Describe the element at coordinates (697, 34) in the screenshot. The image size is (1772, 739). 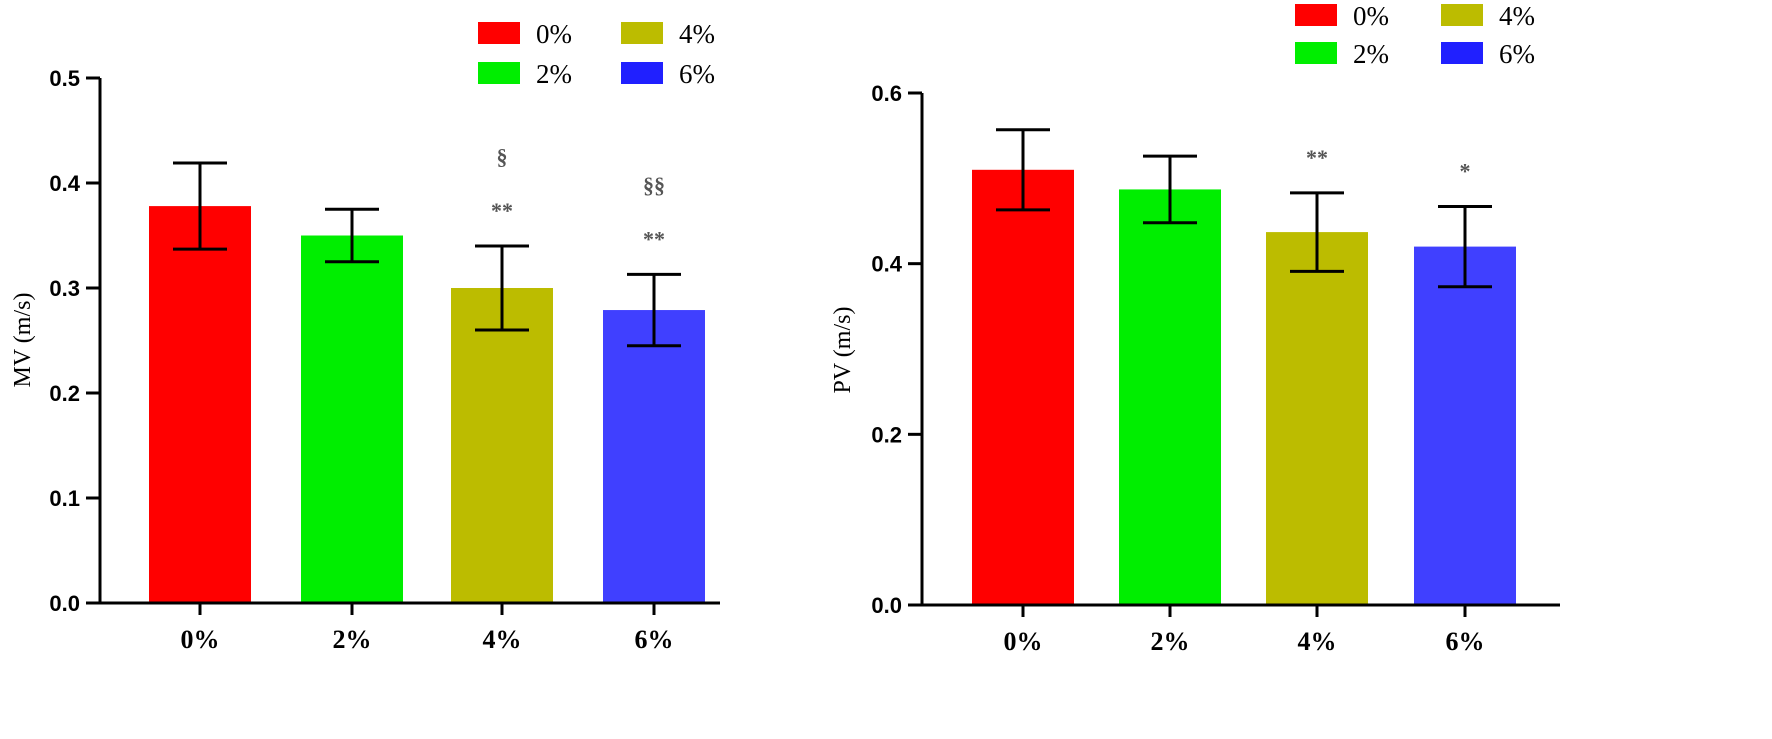
I see `legend-label-mv-2: 4%` at that location.